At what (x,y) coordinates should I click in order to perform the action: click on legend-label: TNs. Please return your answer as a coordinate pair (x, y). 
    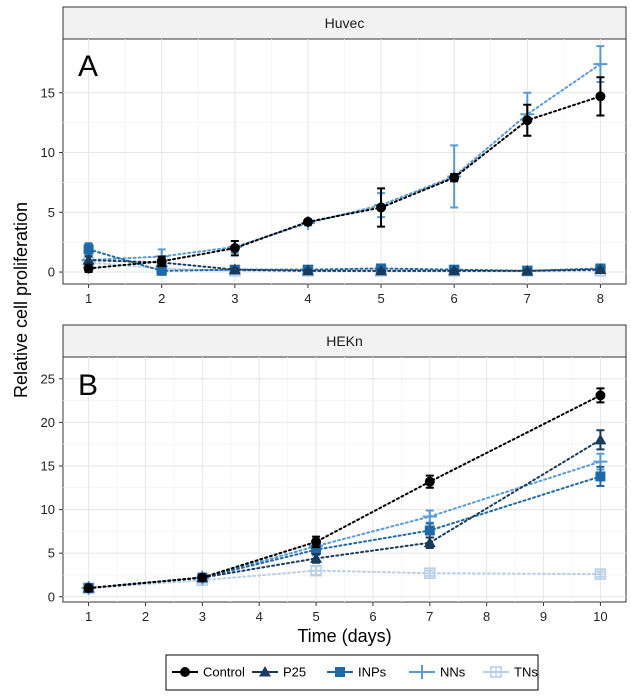
    Looking at the image, I should click on (526, 672).